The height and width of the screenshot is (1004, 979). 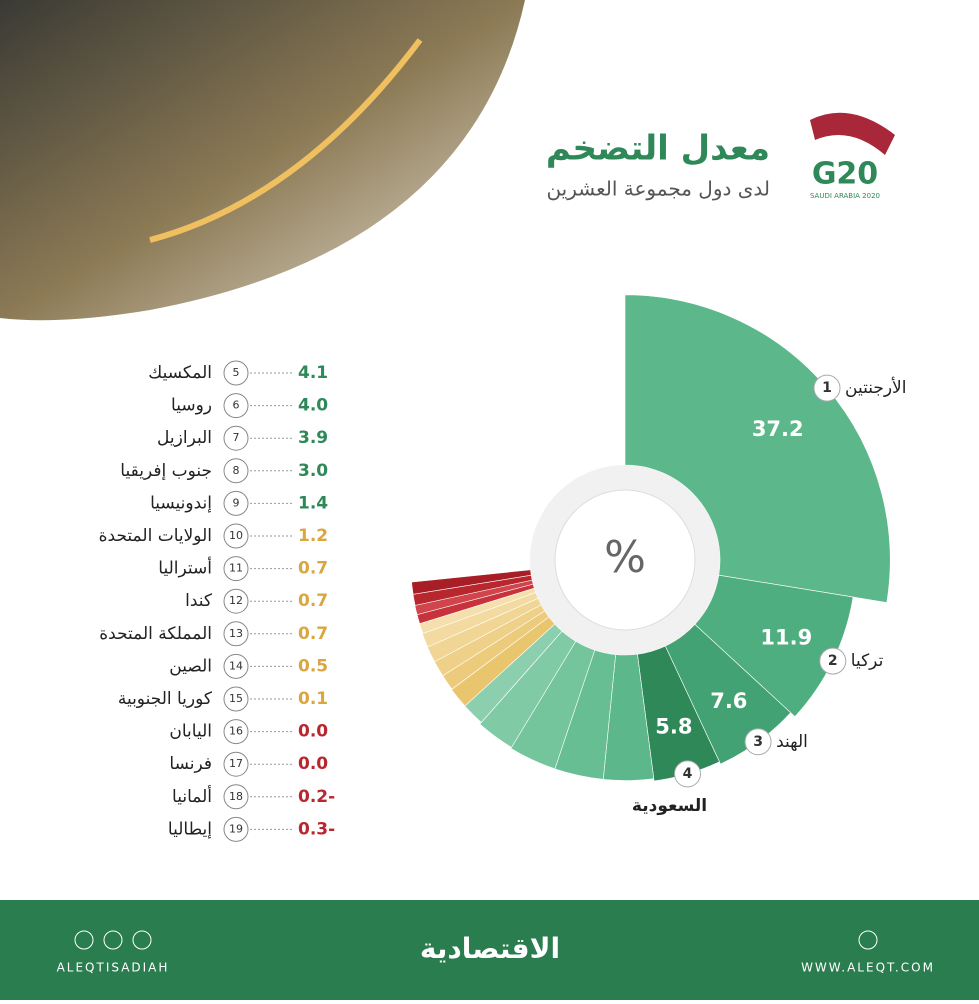 I want to click on rank: 11, so click(x=236, y=568).